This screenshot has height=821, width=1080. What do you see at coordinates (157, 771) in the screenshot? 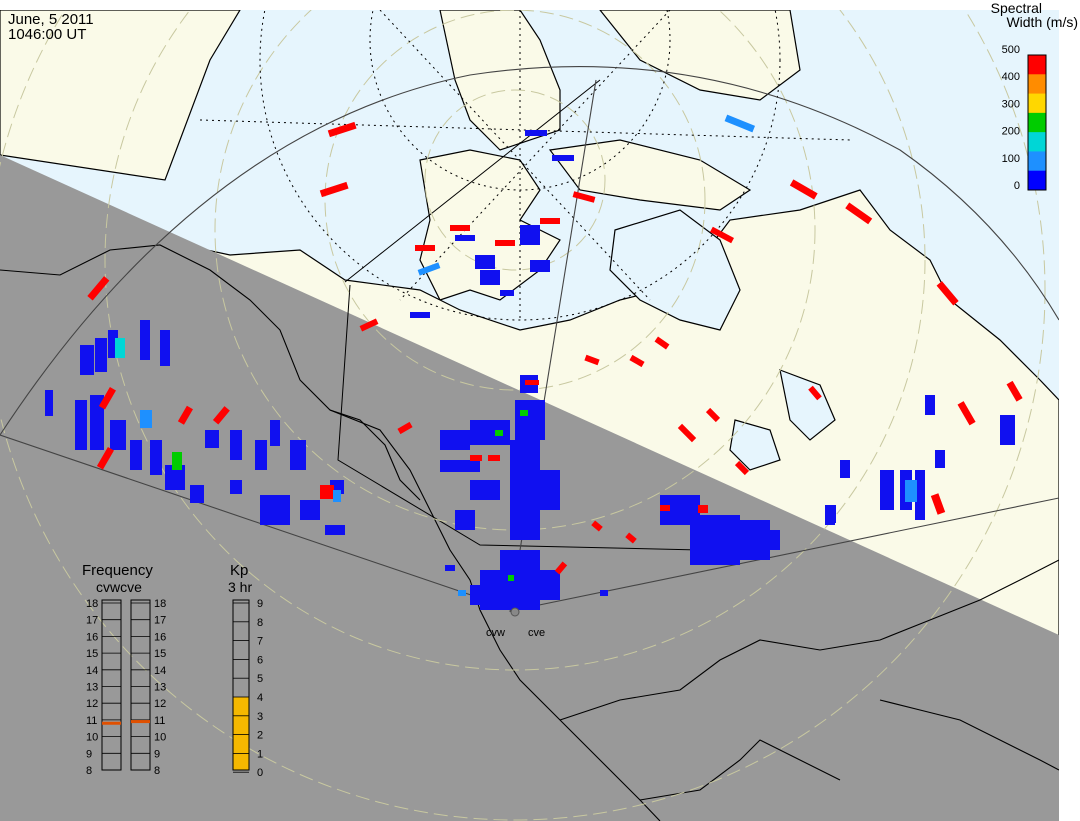
I see `frequency-tick-right: 8` at bounding box center [157, 771].